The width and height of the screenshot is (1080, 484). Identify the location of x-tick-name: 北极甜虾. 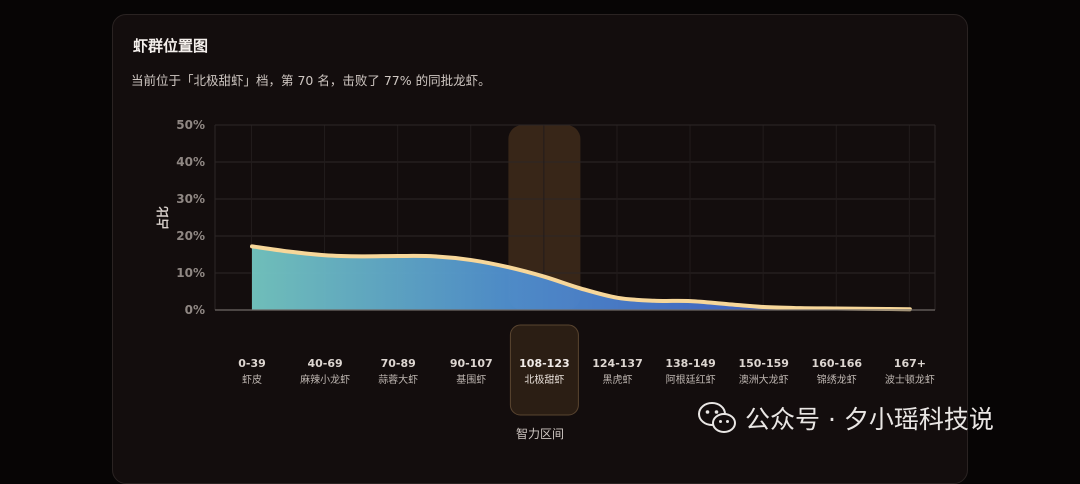
(544, 379).